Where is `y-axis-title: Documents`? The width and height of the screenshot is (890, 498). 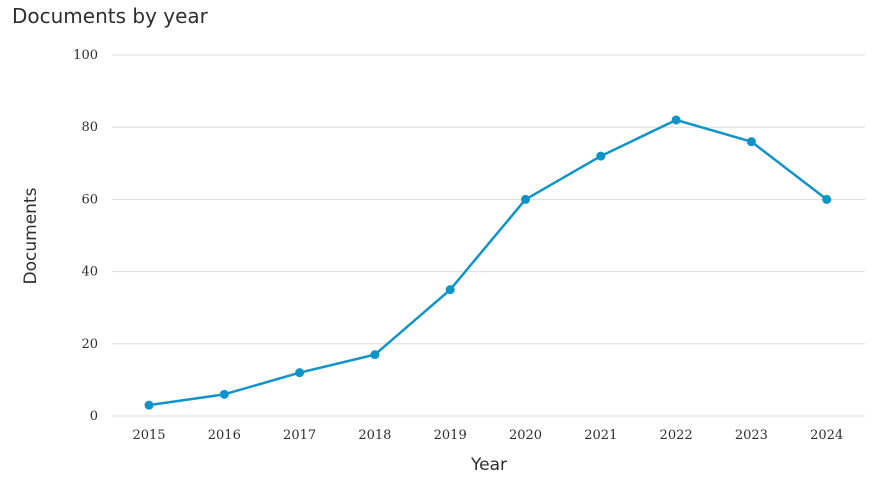 y-axis-title: Documents is located at coordinates (31, 235).